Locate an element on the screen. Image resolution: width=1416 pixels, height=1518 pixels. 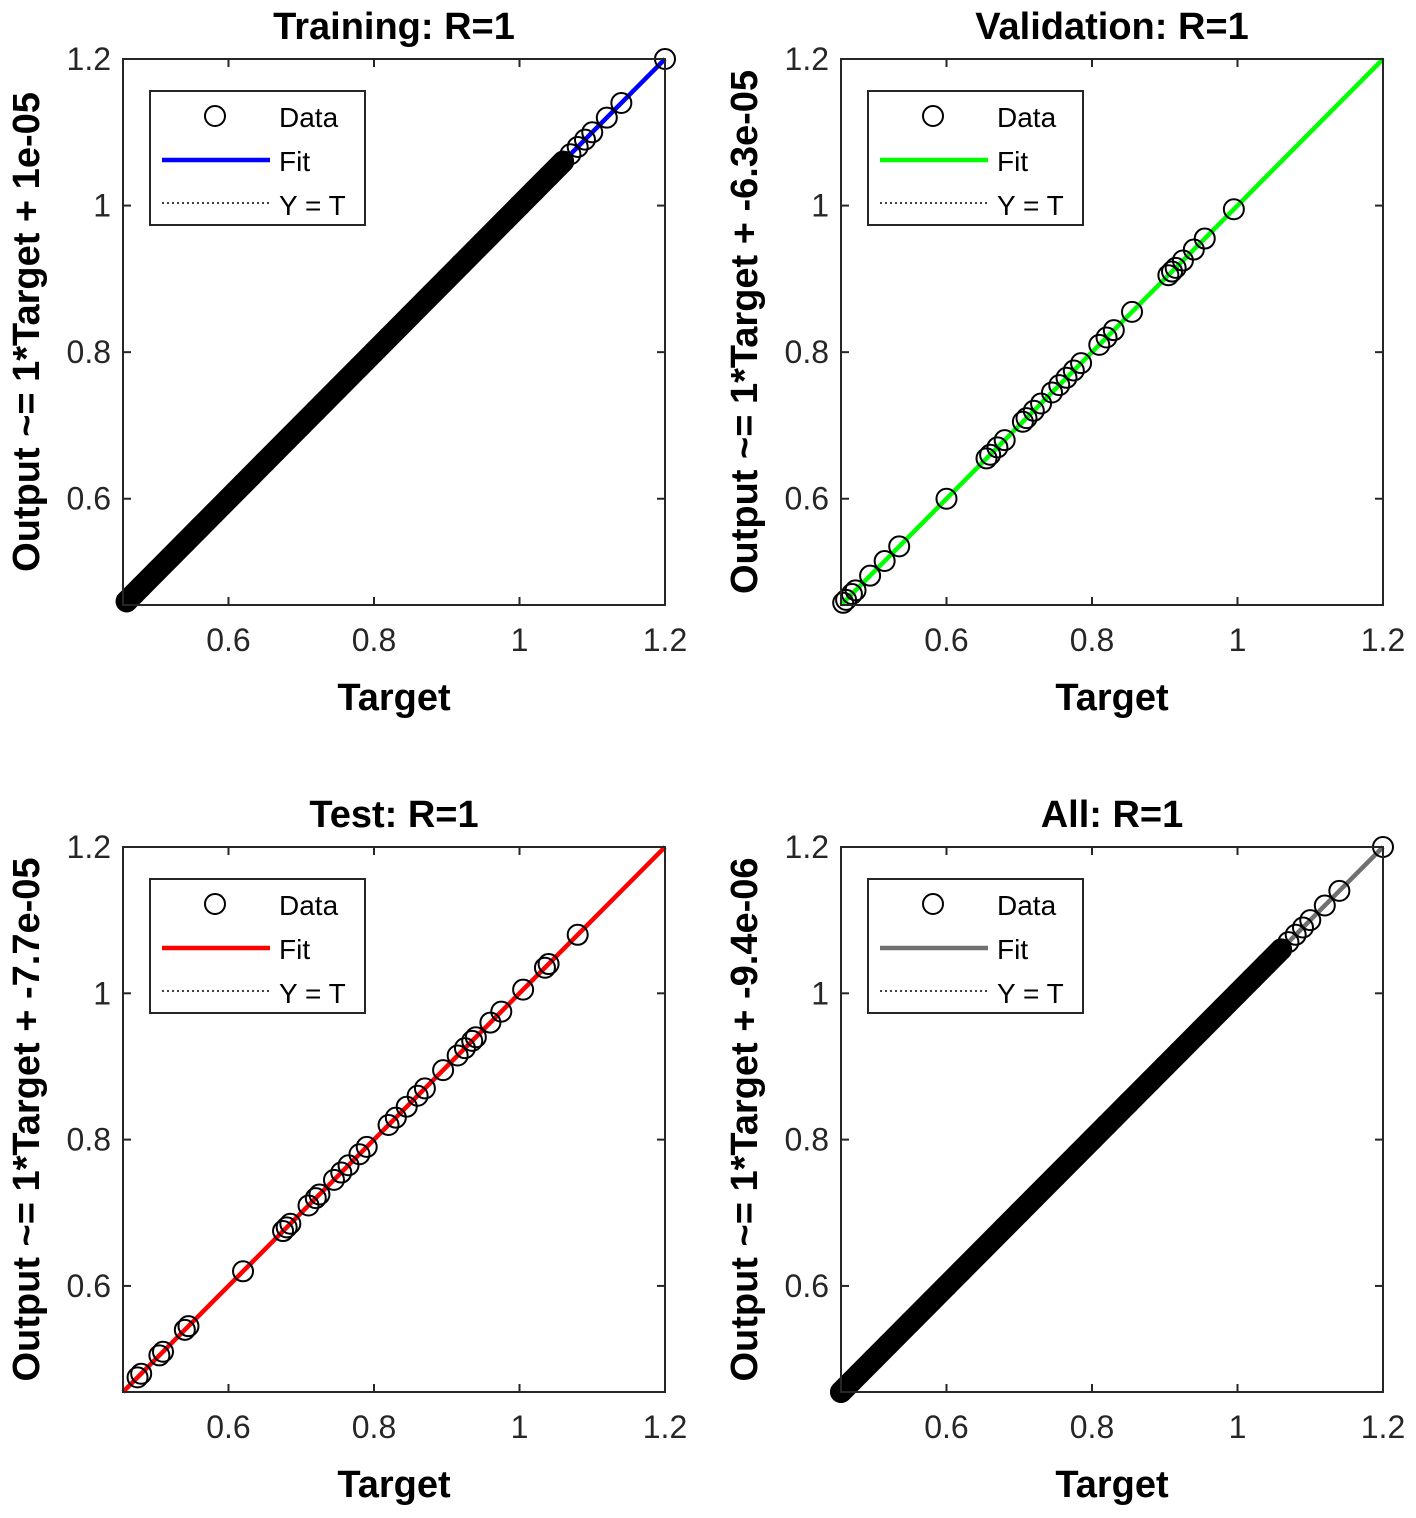
legend-data-marker is located at coordinates (933, 904).